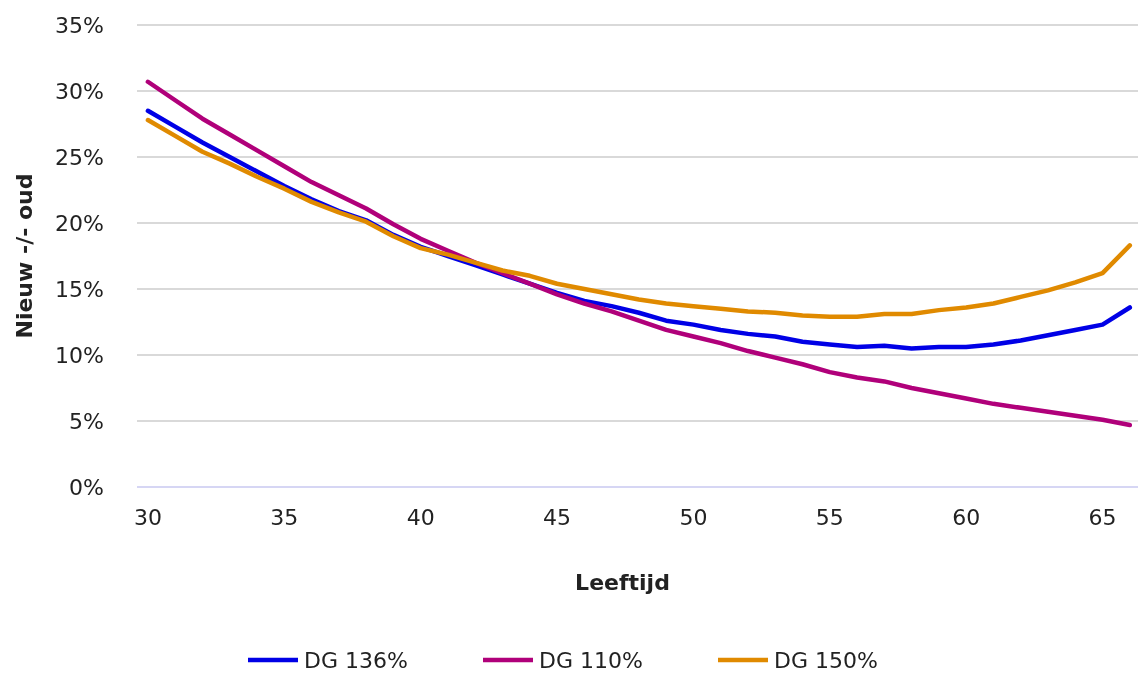  Describe the element at coordinates (79, 223) in the screenshot. I see `y-tick-label: 20%` at that location.